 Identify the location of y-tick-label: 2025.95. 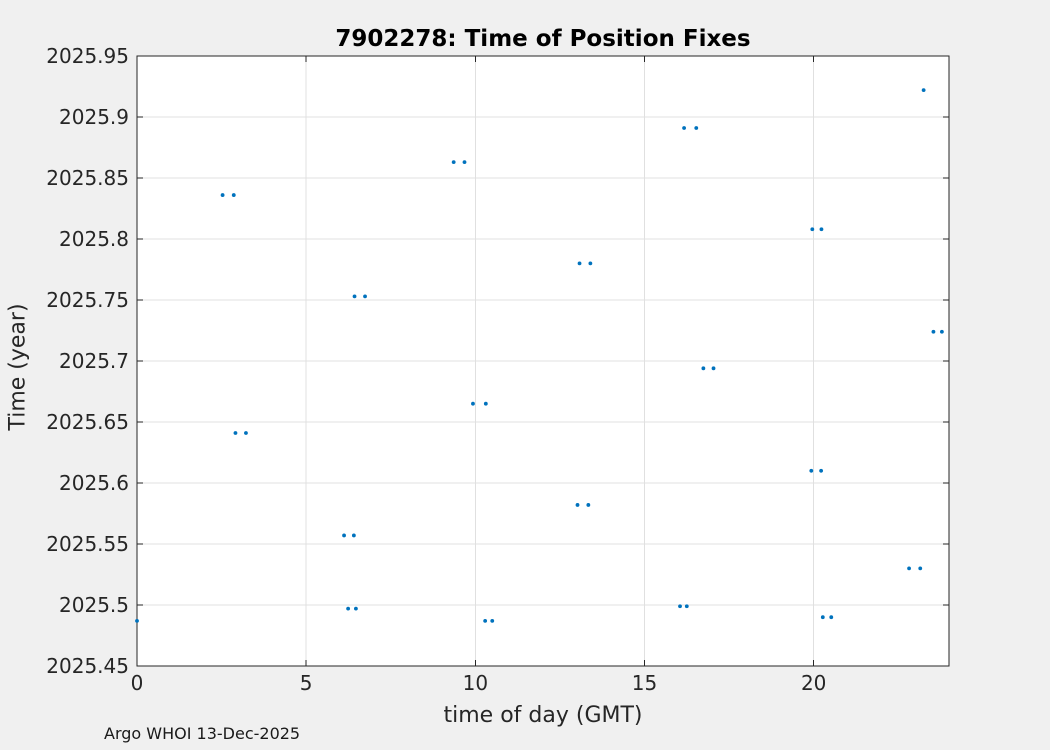
(87, 56).